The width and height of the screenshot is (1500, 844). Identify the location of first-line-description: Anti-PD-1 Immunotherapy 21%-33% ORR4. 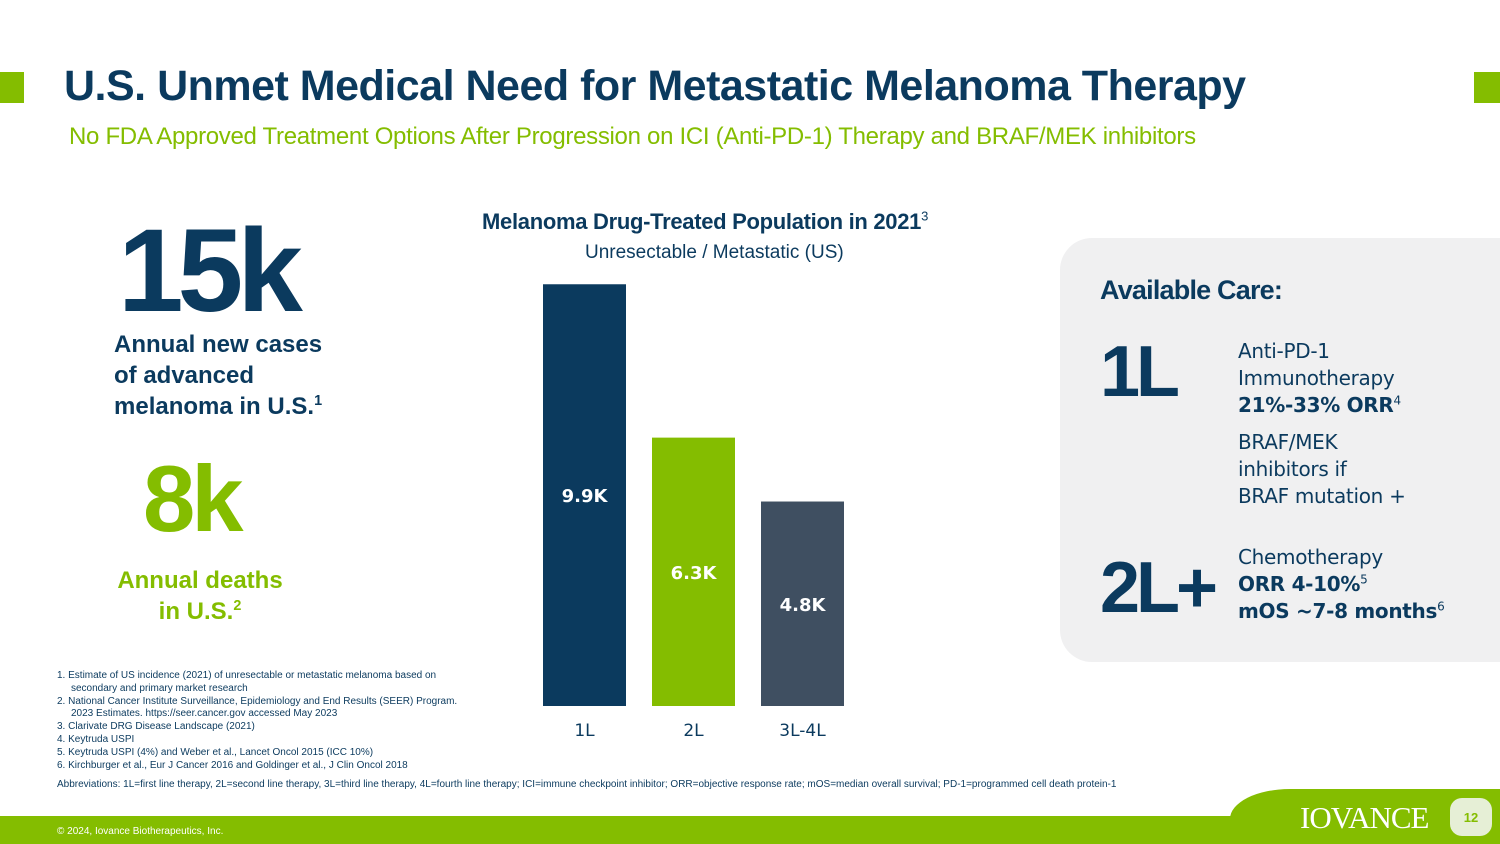
(1319, 378).